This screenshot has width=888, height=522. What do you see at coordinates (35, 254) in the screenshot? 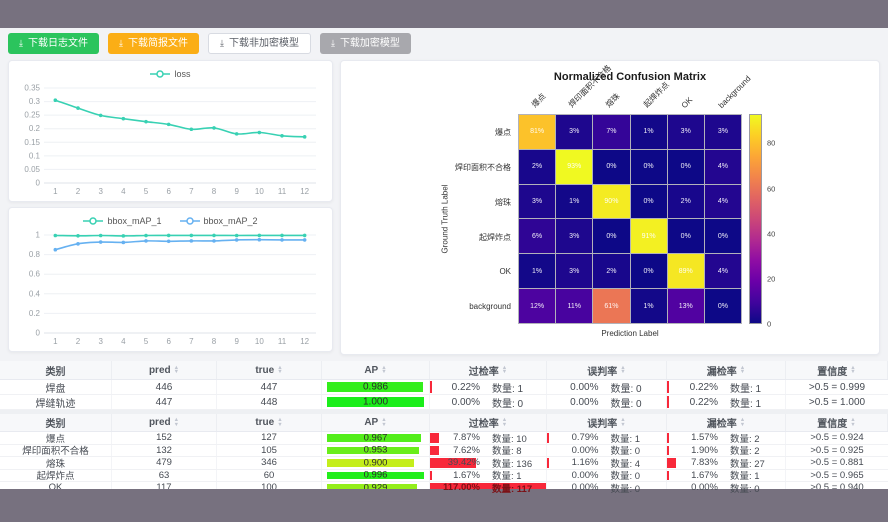
I see `svg-text: 0.8` at bounding box center [35, 254].